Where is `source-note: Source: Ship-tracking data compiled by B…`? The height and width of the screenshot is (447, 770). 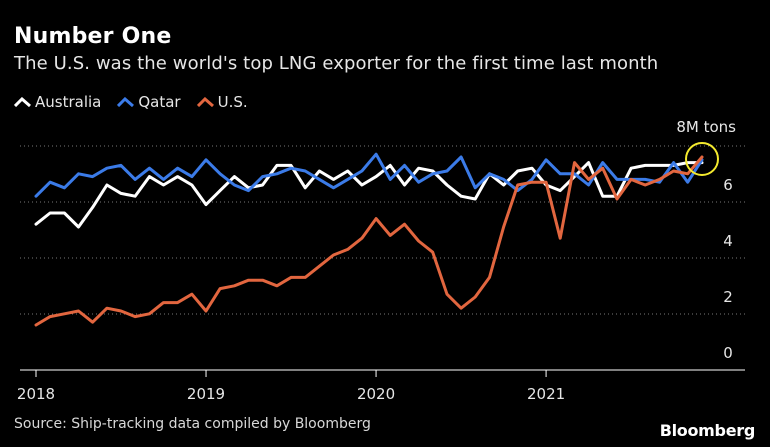
source-note: Source: Ship-tracking data compiled by B… is located at coordinates (192, 424).